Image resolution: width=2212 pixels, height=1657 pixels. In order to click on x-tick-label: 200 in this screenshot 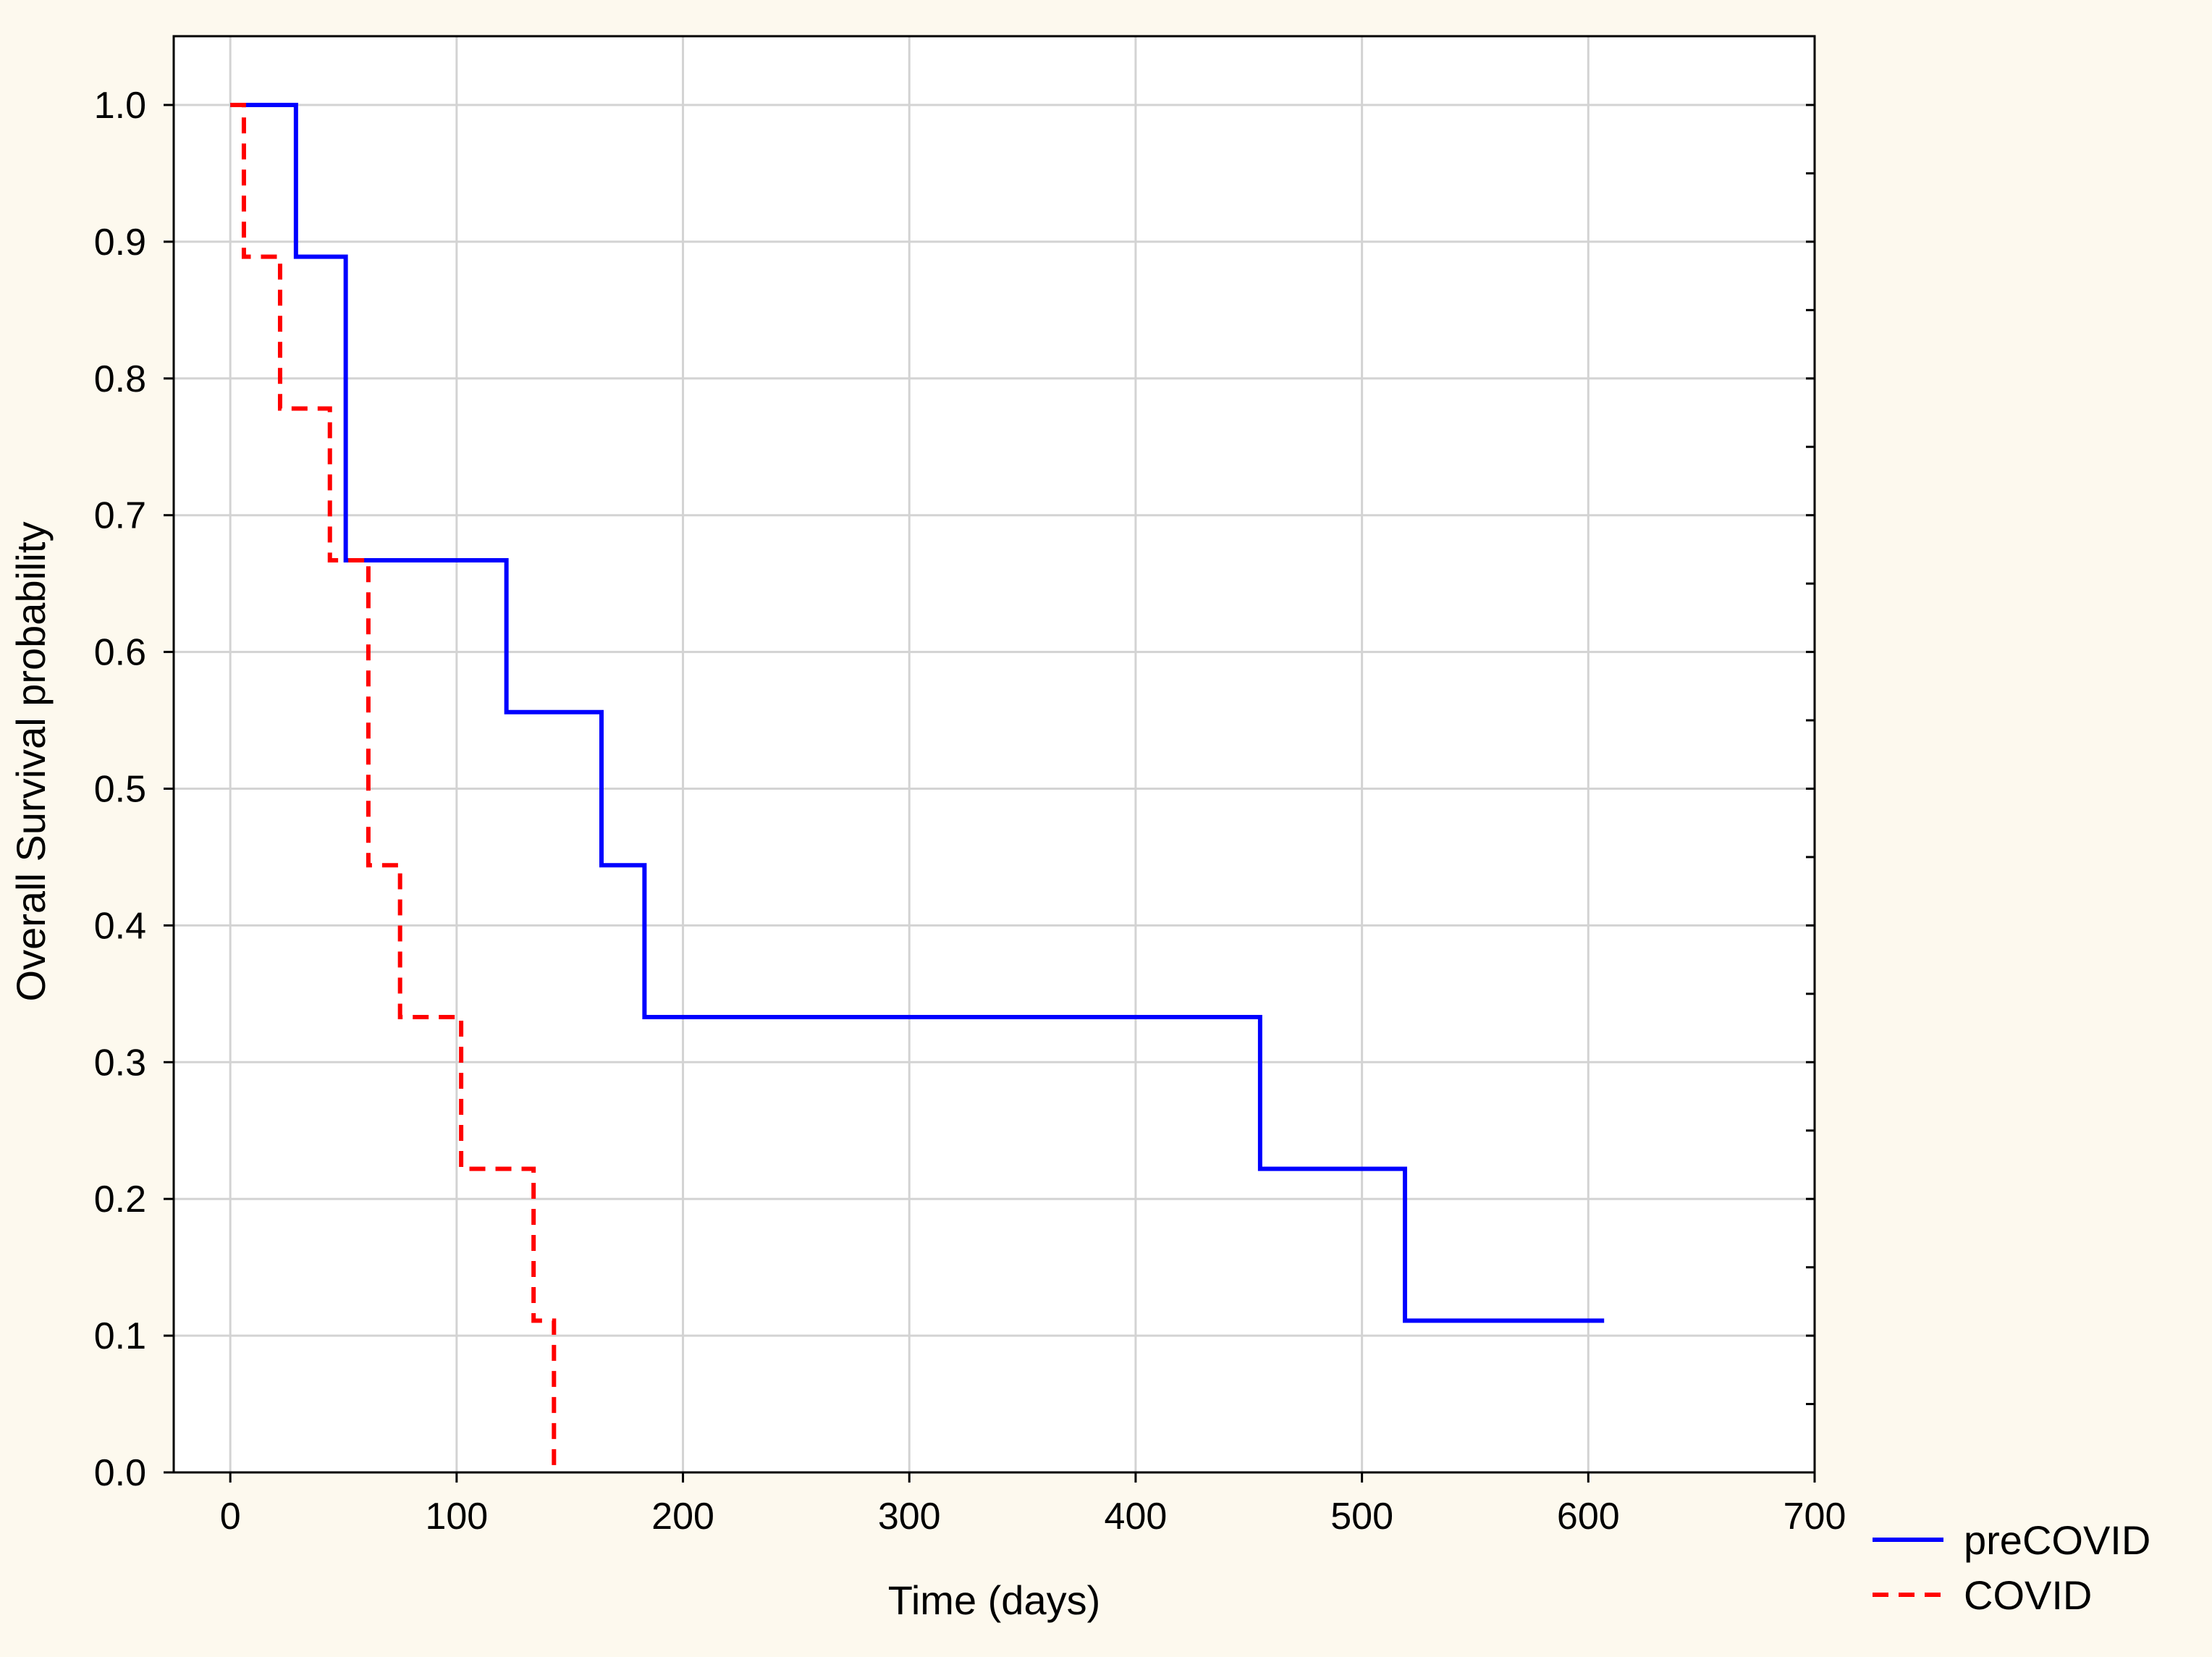, I will do `click(683, 1517)`.